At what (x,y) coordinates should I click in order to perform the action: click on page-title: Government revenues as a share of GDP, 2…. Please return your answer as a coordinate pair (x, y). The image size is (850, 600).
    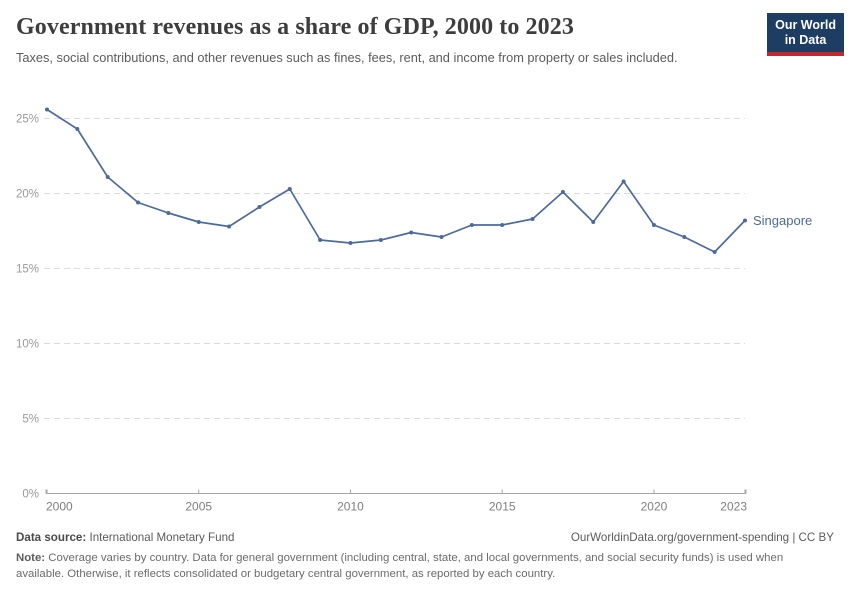
    Looking at the image, I should click on (295, 27).